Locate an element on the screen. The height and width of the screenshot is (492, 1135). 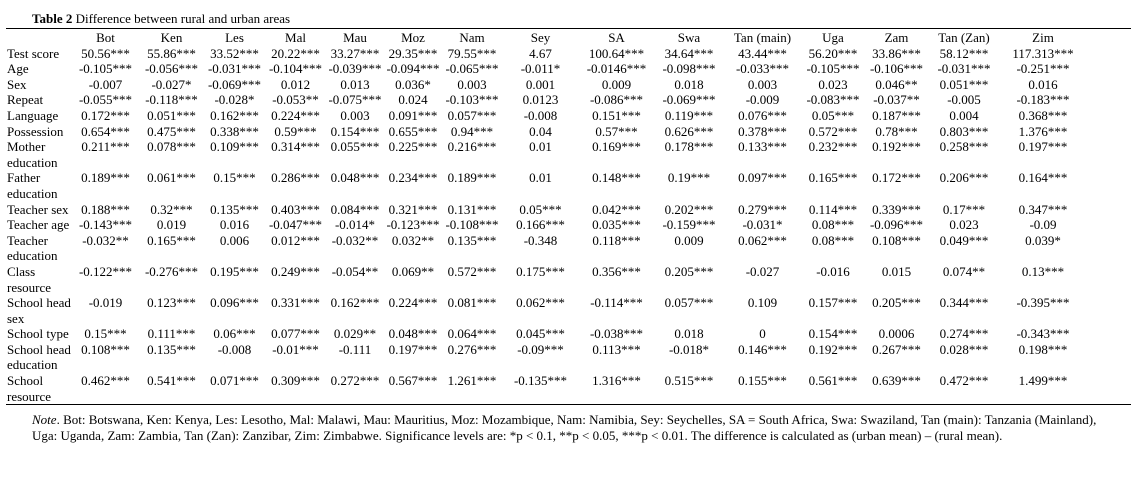
table-cell: 0.119*** is located at coordinates (689, 115).